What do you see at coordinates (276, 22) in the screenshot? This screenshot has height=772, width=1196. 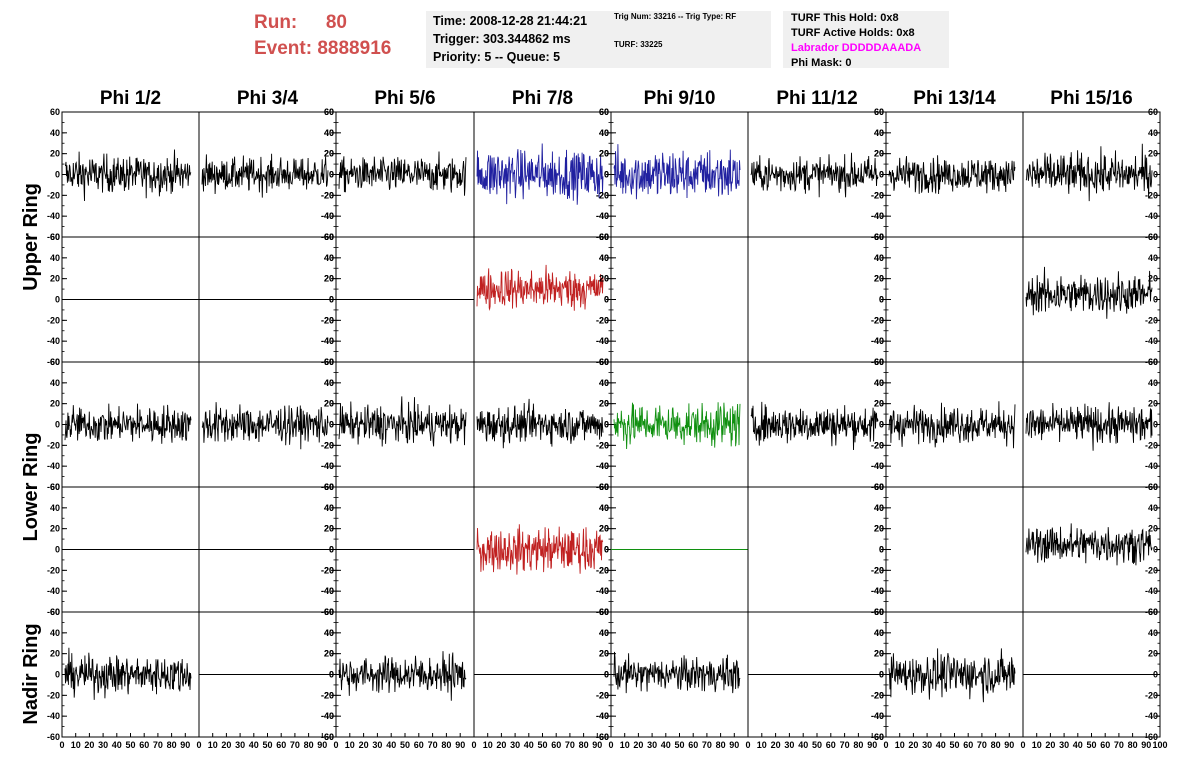 I see `run-label: Run:` at bounding box center [276, 22].